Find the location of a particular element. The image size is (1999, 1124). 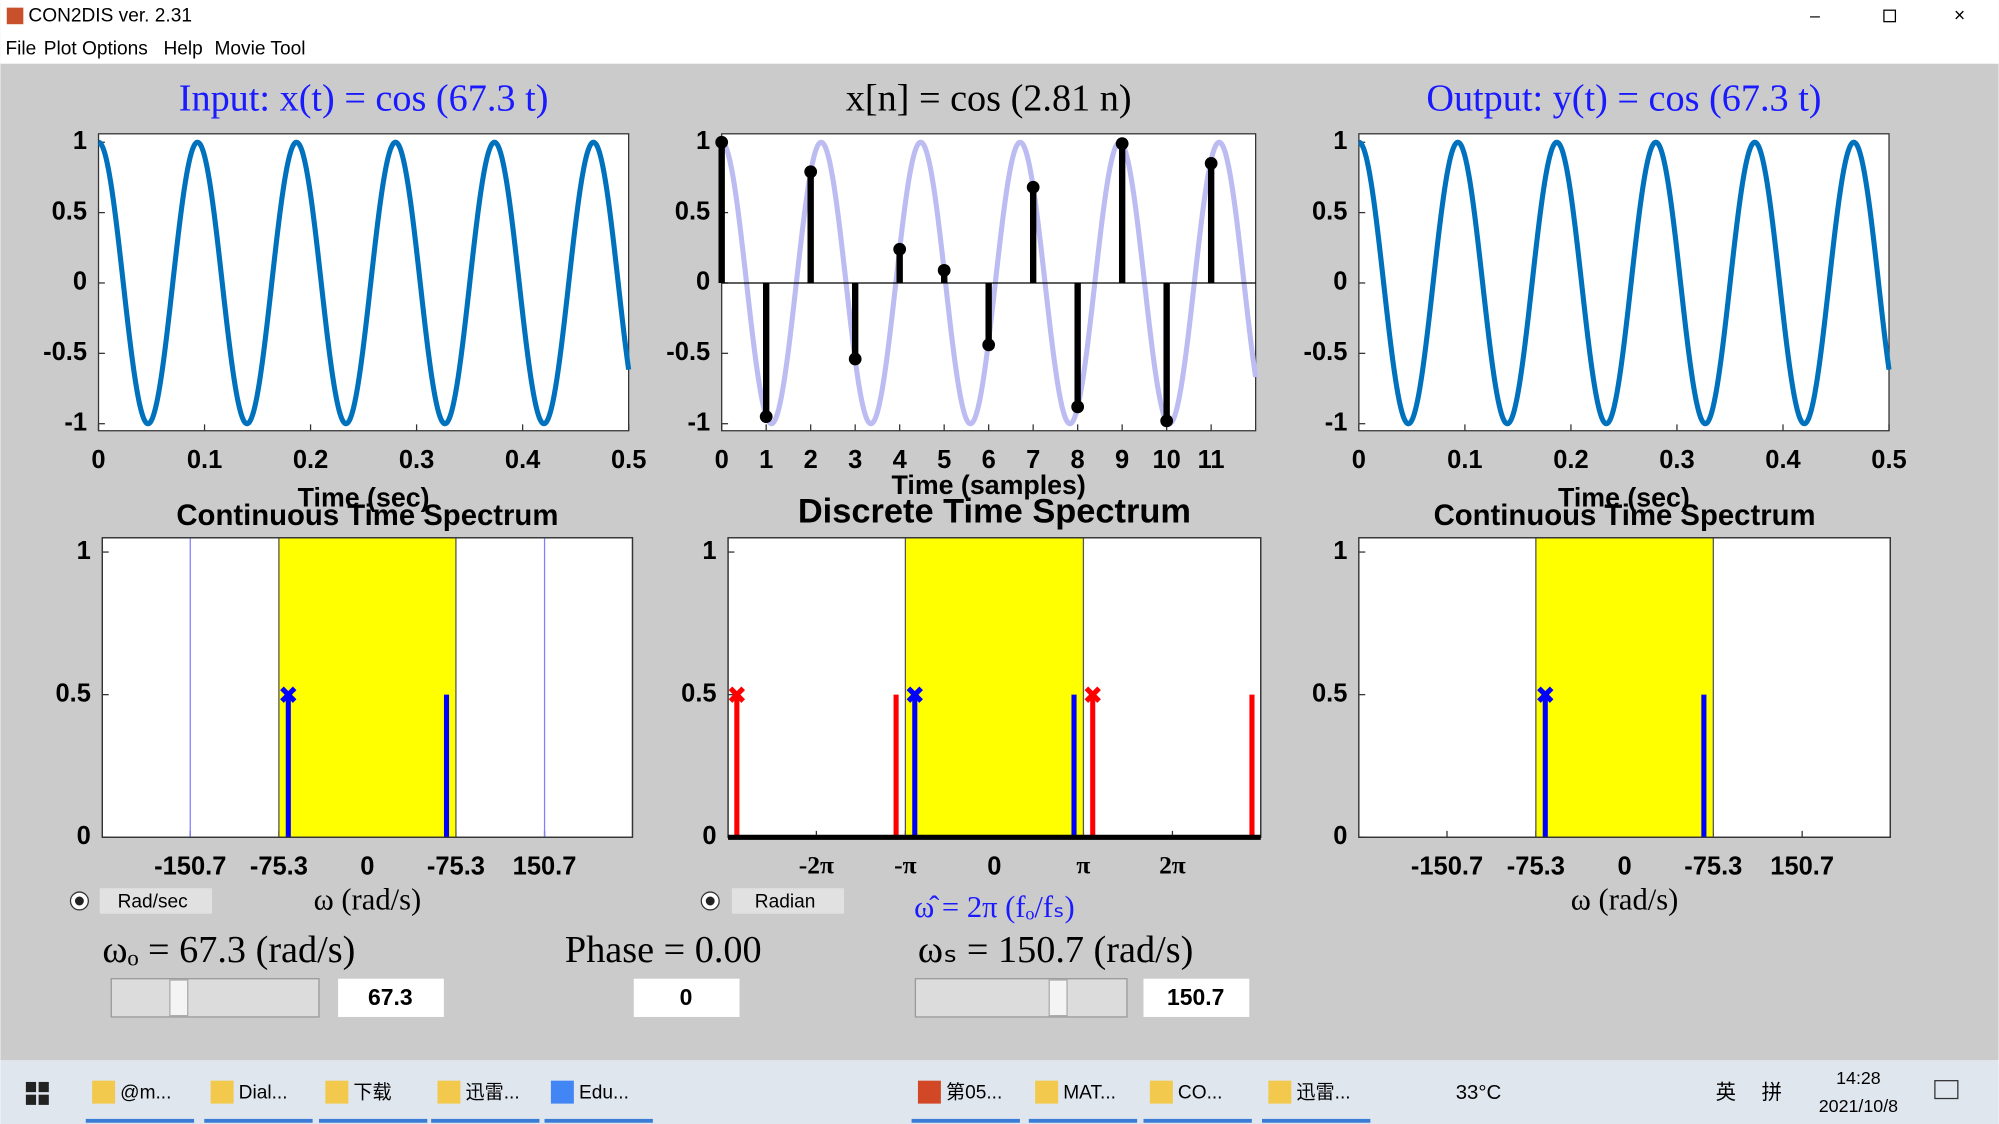

x-tick-label: 0.1 is located at coordinates (204, 460).